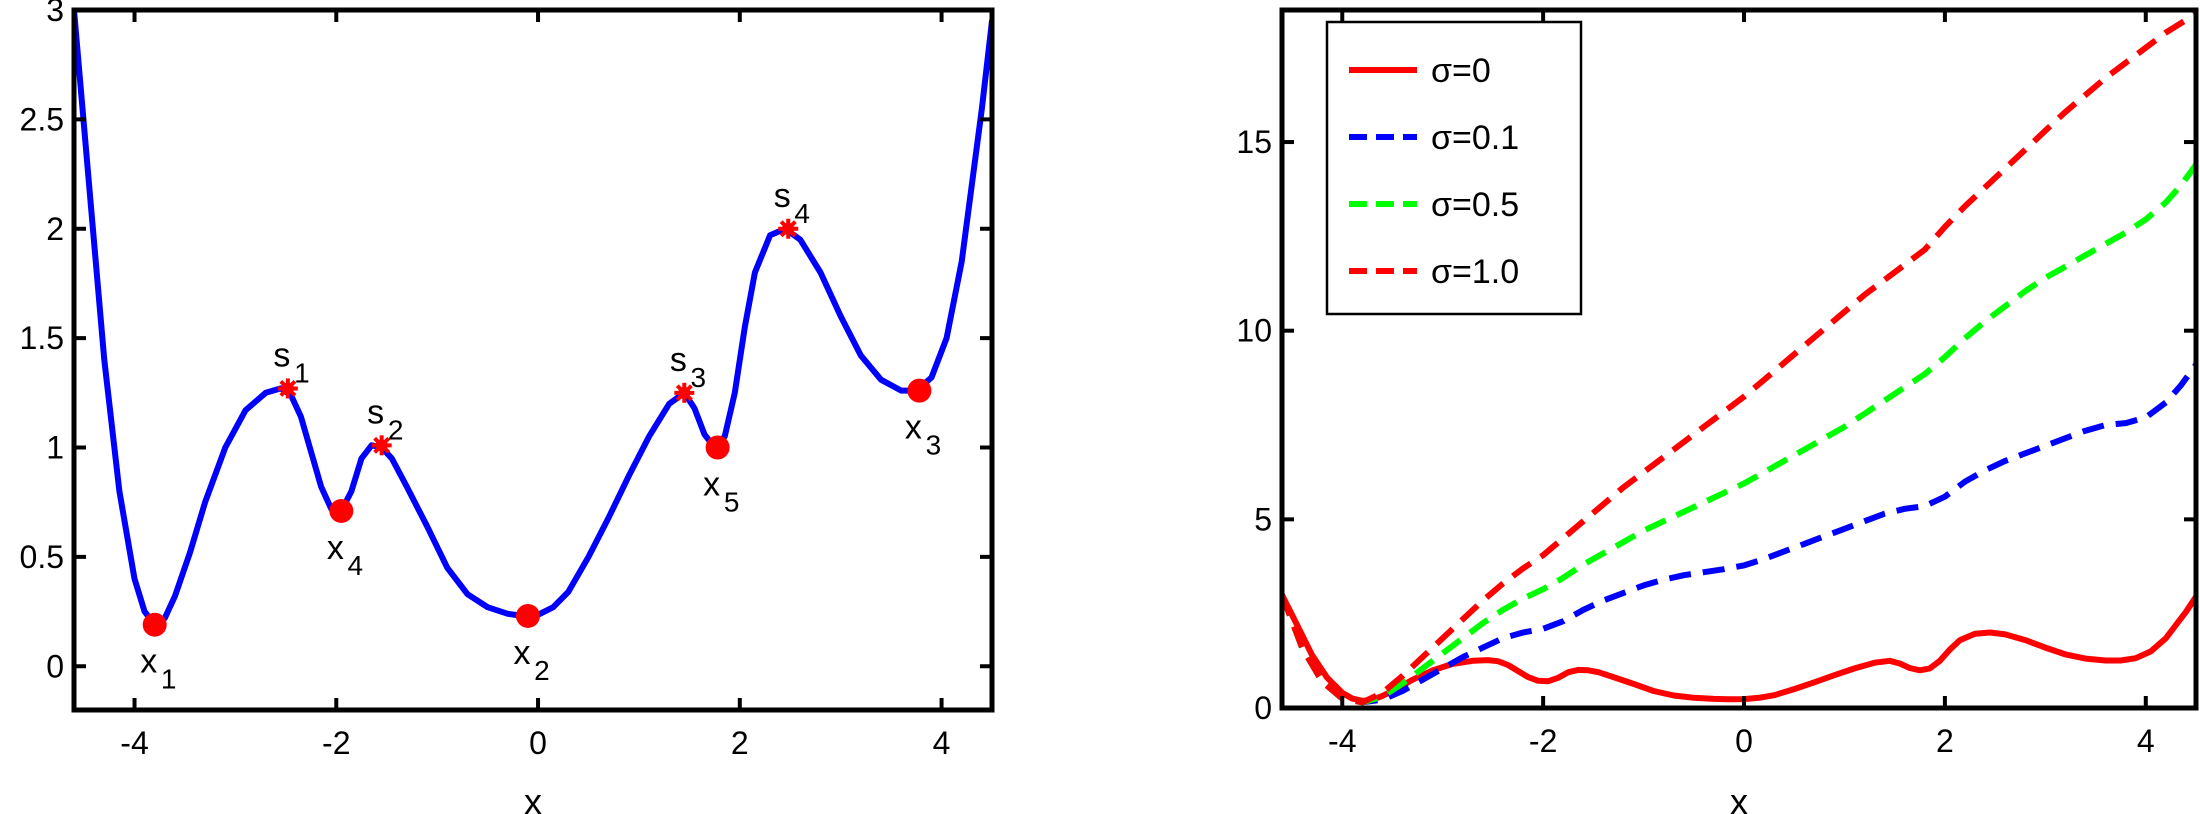 This screenshot has height=814, width=2200. Describe the element at coordinates (1475, 138) in the screenshot. I see `legend-entry-label: σ=0.1` at that location.